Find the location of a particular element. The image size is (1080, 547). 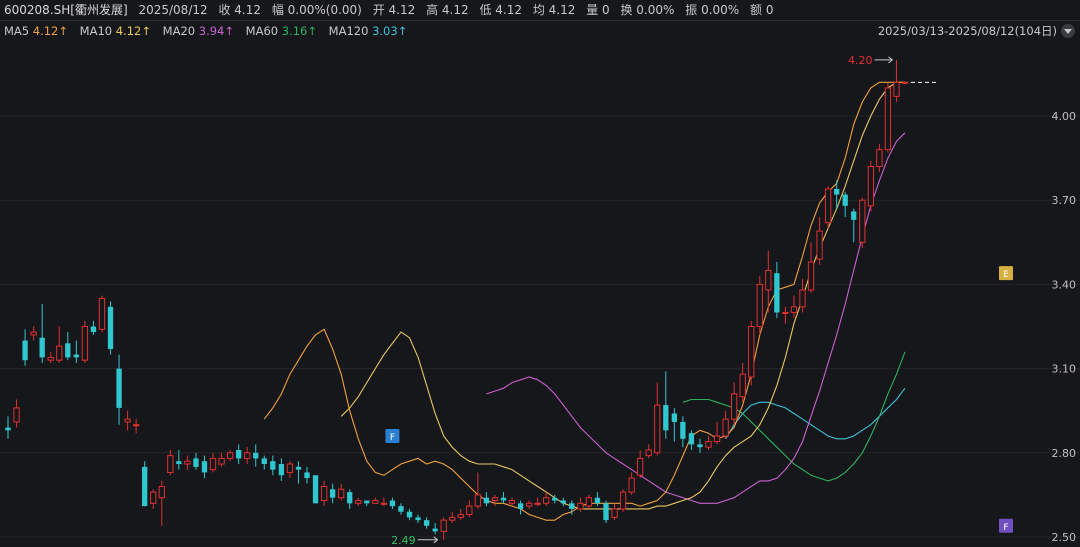

ma60-value: 3.16↑ is located at coordinates (299, 31).